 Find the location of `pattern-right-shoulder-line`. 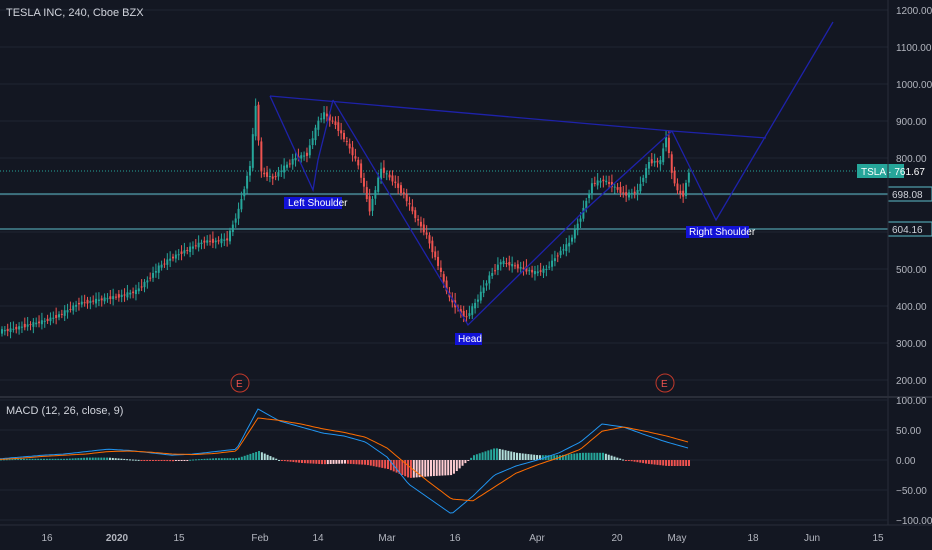

pattern-right-shoulder-line is located at coordinates (752, 121).